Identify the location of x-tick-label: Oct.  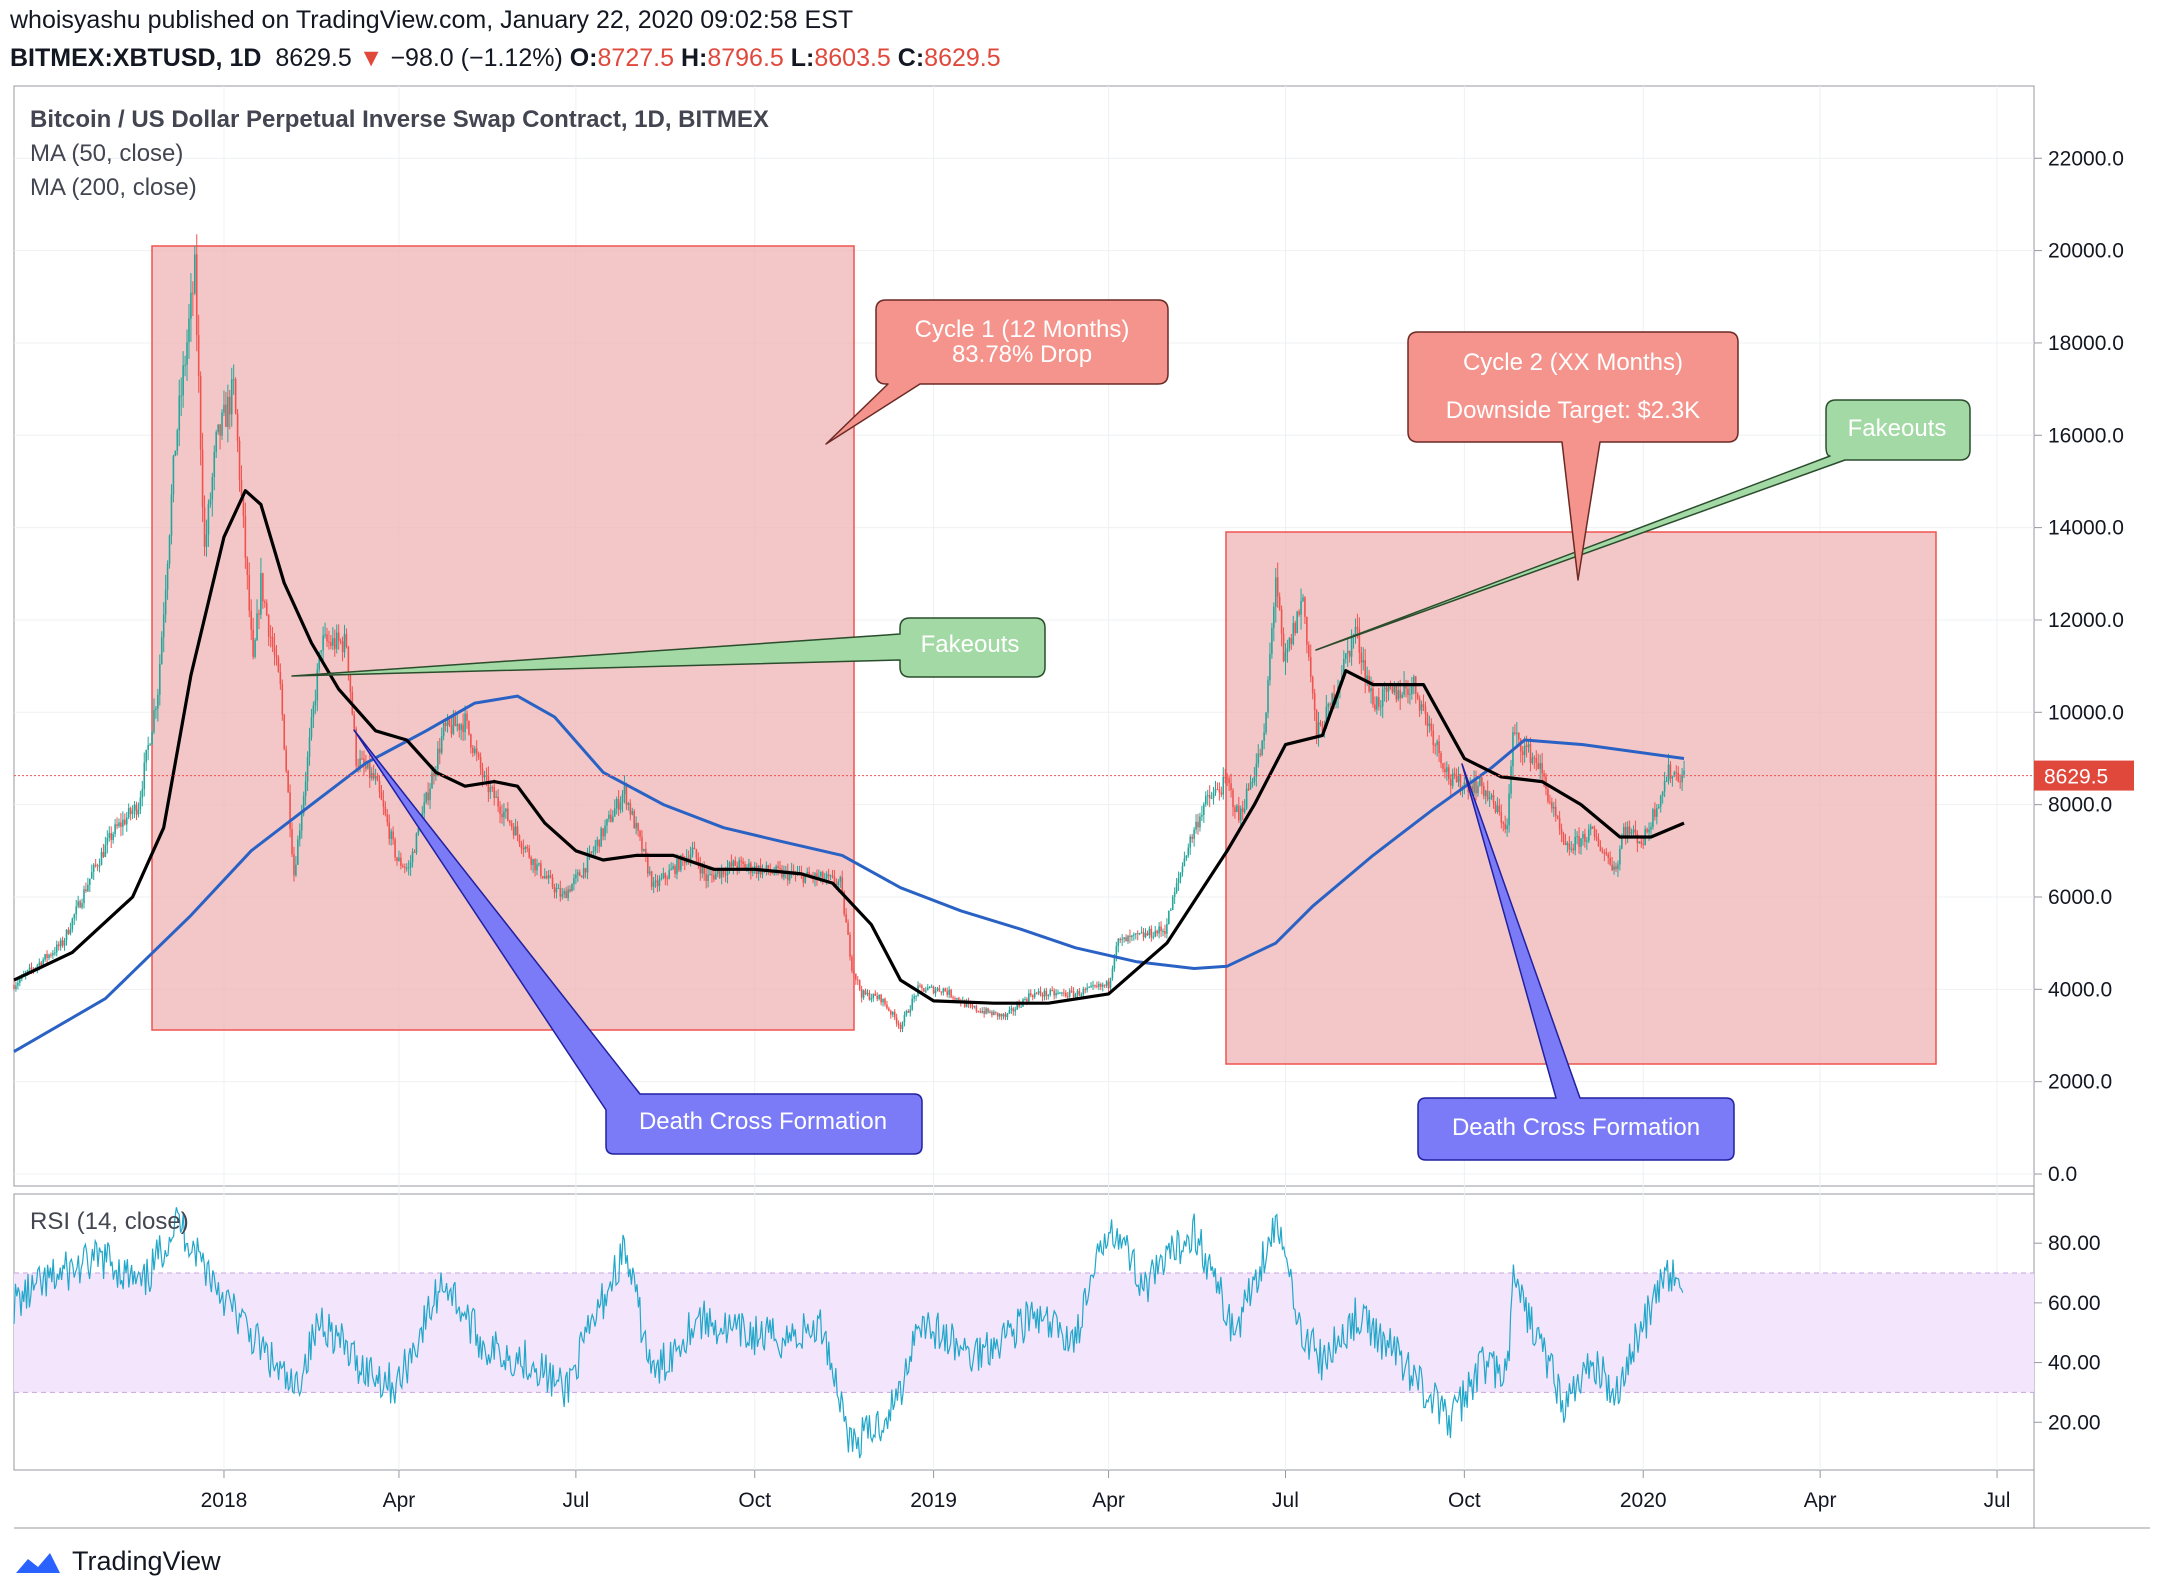
(754, 1500).